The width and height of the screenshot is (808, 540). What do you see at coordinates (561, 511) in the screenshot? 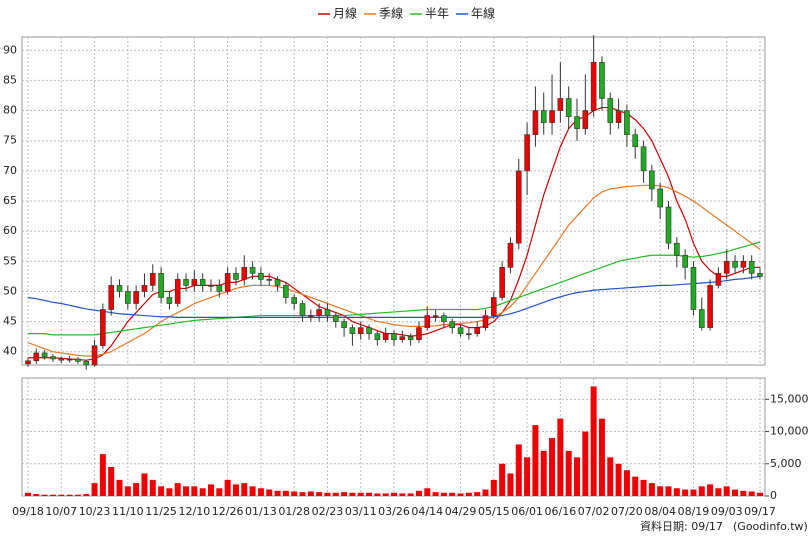
I see `x-tick-label: 06/16` at bounding box center [561, 511].